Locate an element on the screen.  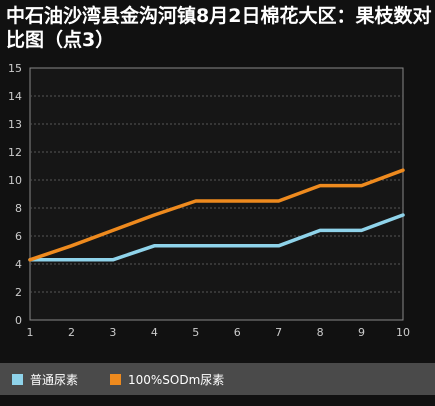
x-tick-label: 4 is located at coordinates (154, 332).